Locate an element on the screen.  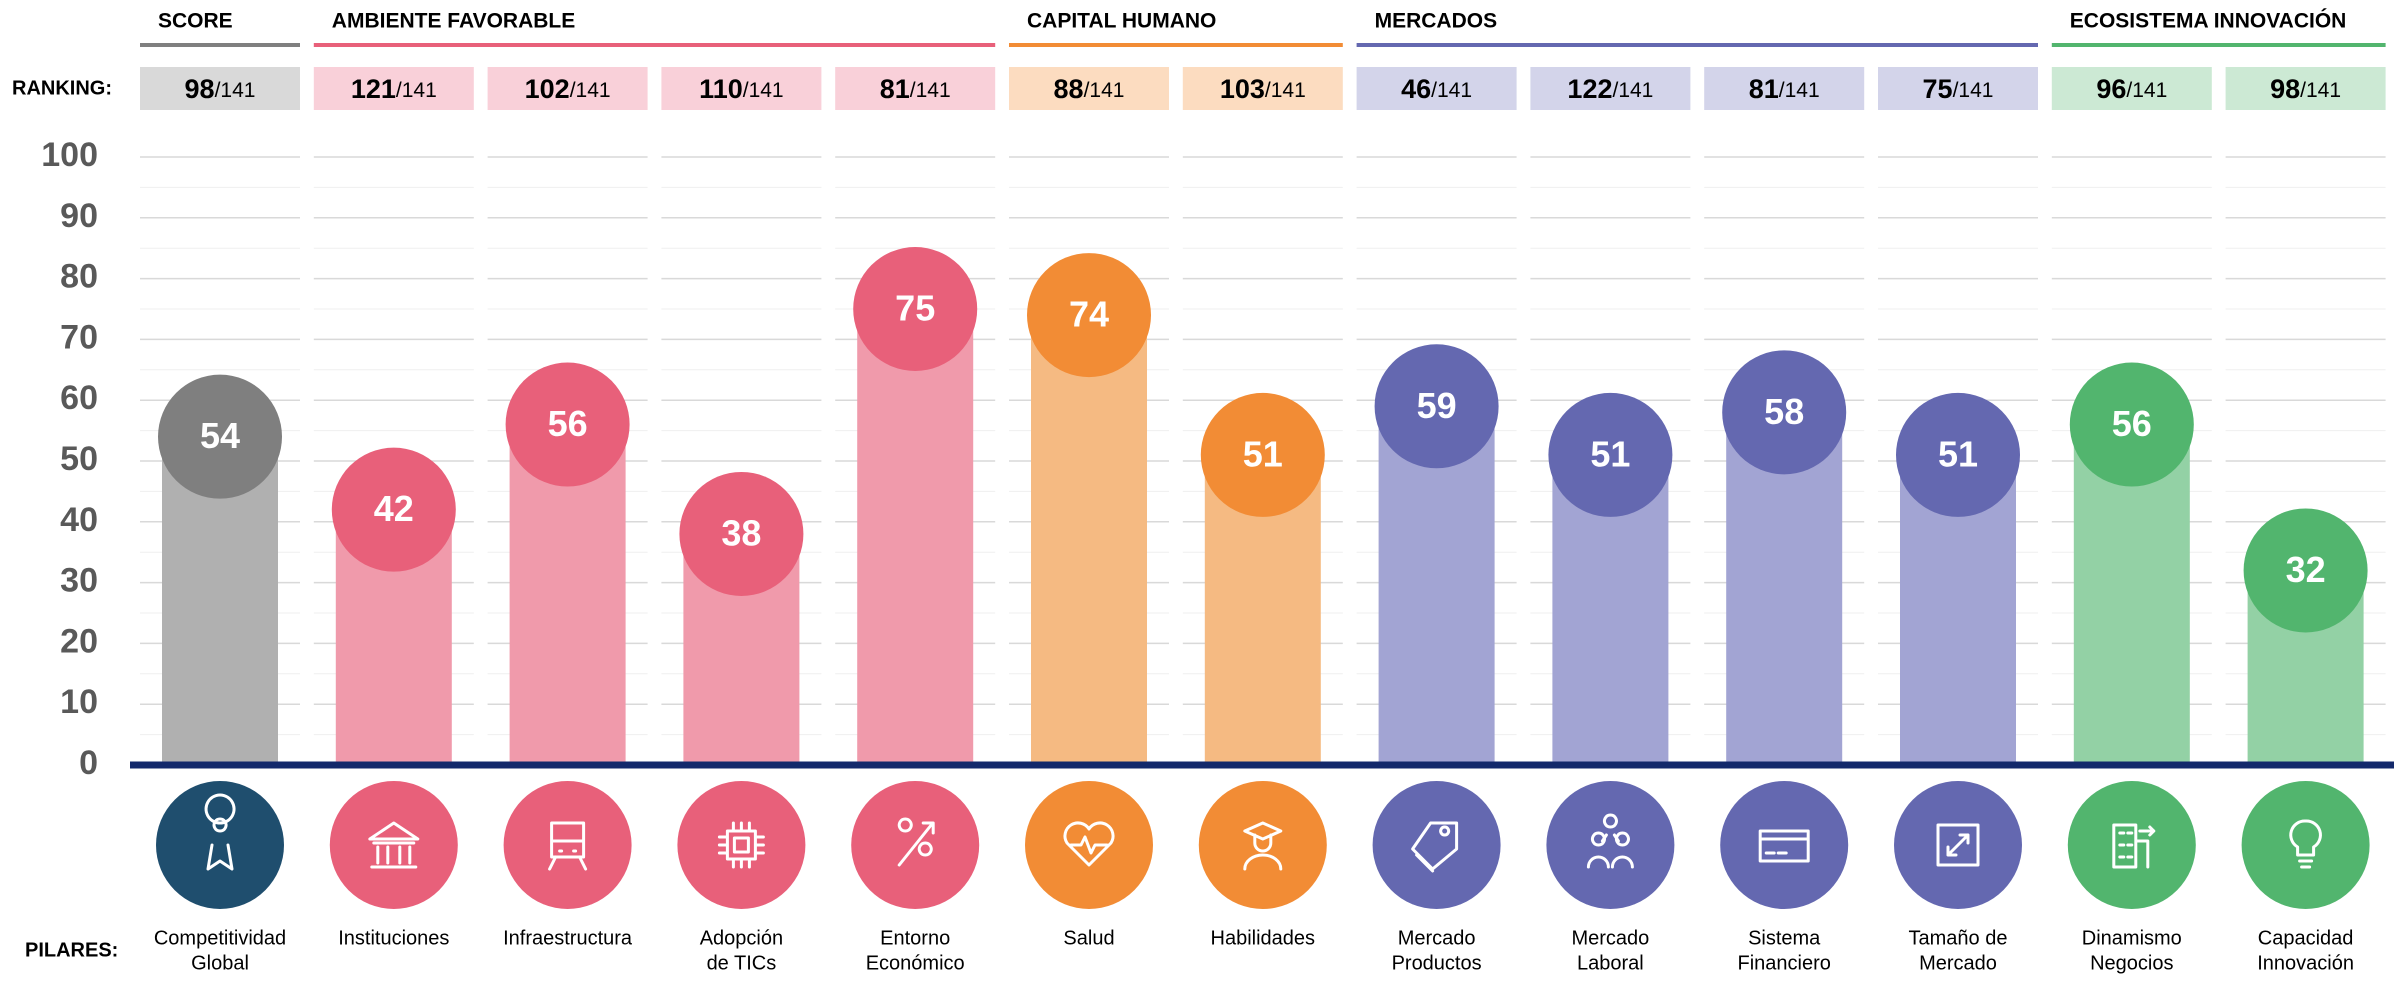
ranking-value: 88 is located at coordinates (1069, 89).